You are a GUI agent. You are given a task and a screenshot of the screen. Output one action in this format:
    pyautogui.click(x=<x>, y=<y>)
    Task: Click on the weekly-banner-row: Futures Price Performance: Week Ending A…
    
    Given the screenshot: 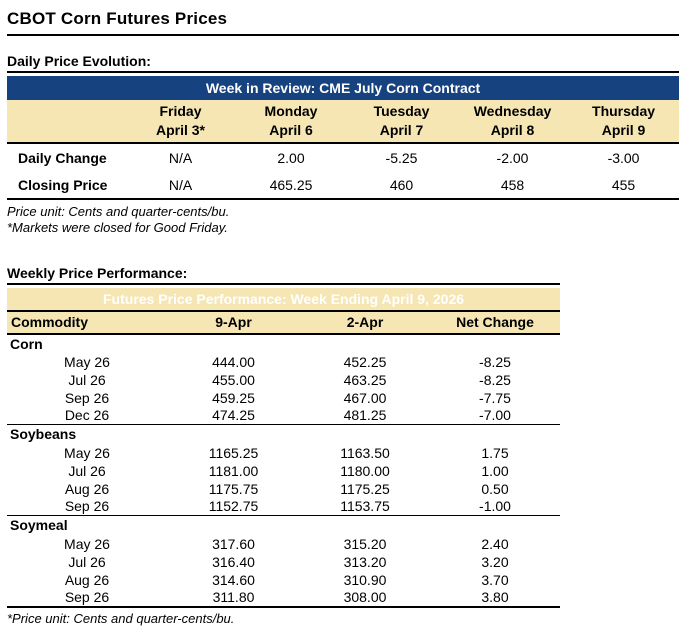 What is the action you would take?
    pyautogui.click(x=284, y=299)
    